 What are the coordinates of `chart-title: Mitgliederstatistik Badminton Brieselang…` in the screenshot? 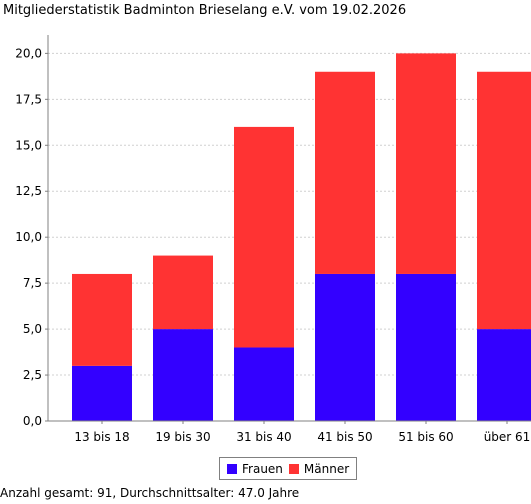 It's located at (205, 10).